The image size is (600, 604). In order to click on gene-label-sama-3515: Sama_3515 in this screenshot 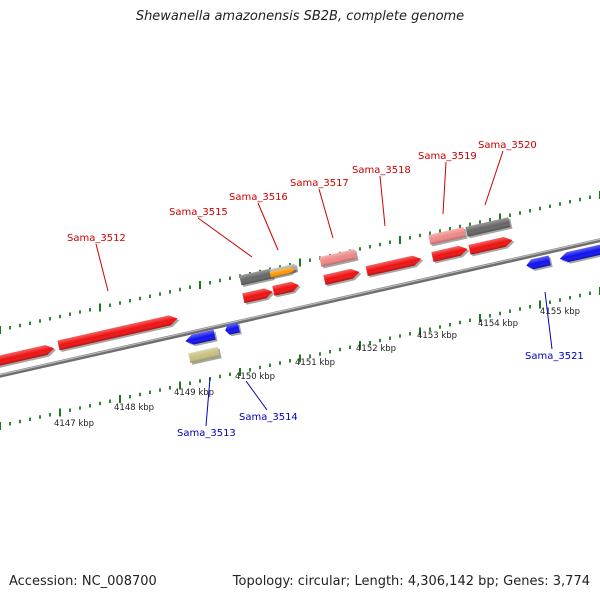, I will do `click(198, 212)`.